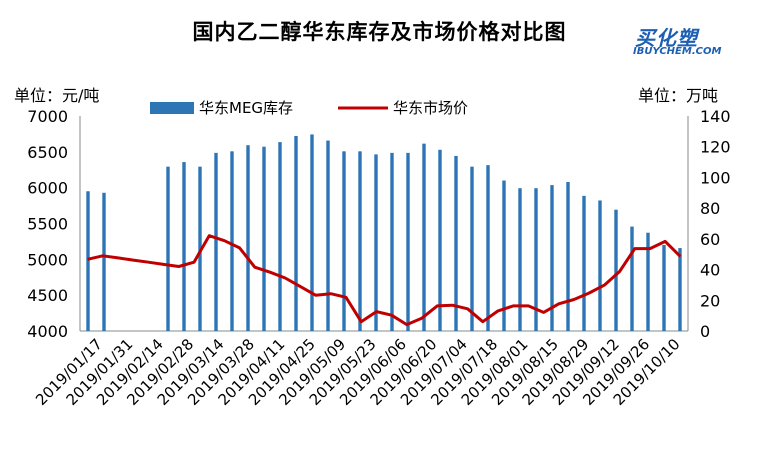  What do you see at coordinates (710, 208) in the screenshot?
I see `right-axis-tick-label: 80` at bounding box center [710, 208].